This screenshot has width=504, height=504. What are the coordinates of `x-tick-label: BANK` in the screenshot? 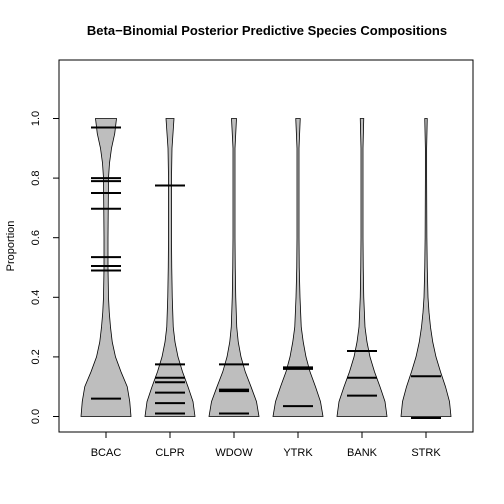 It's located at (362, 453).